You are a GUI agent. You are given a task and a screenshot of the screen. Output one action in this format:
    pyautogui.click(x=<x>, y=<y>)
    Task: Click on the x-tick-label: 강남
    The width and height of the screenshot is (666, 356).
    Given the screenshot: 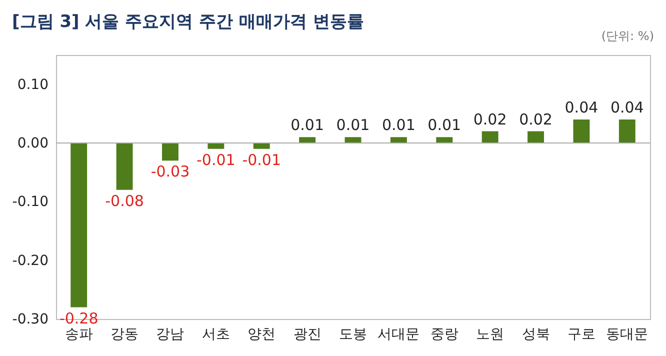 What is the action you would take?
    pyautogui.click(x=170, y=334)
    